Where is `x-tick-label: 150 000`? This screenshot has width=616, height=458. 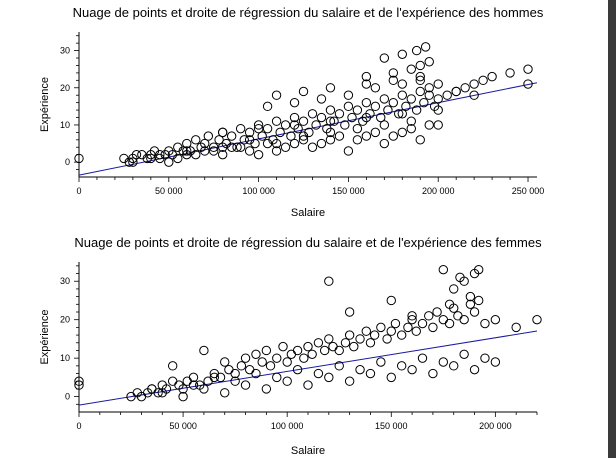
x-tick-label: 150 000 is located at coordinates (391, 426).